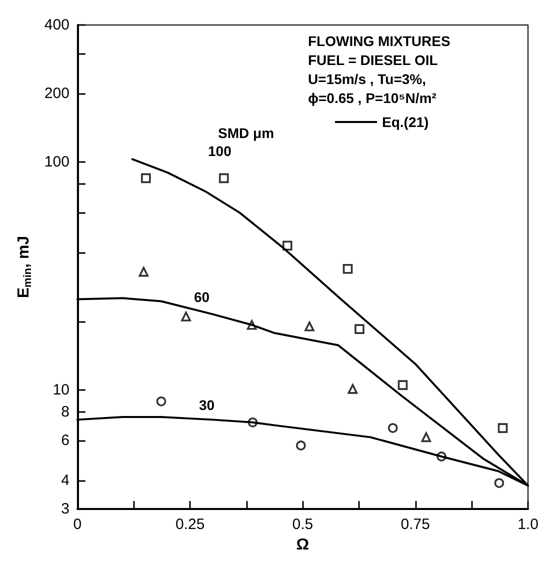  What do you see at coordinates (65, 440) in the screenshot?
I see `y-tick-label: 6` at bounding box center [65, 440].